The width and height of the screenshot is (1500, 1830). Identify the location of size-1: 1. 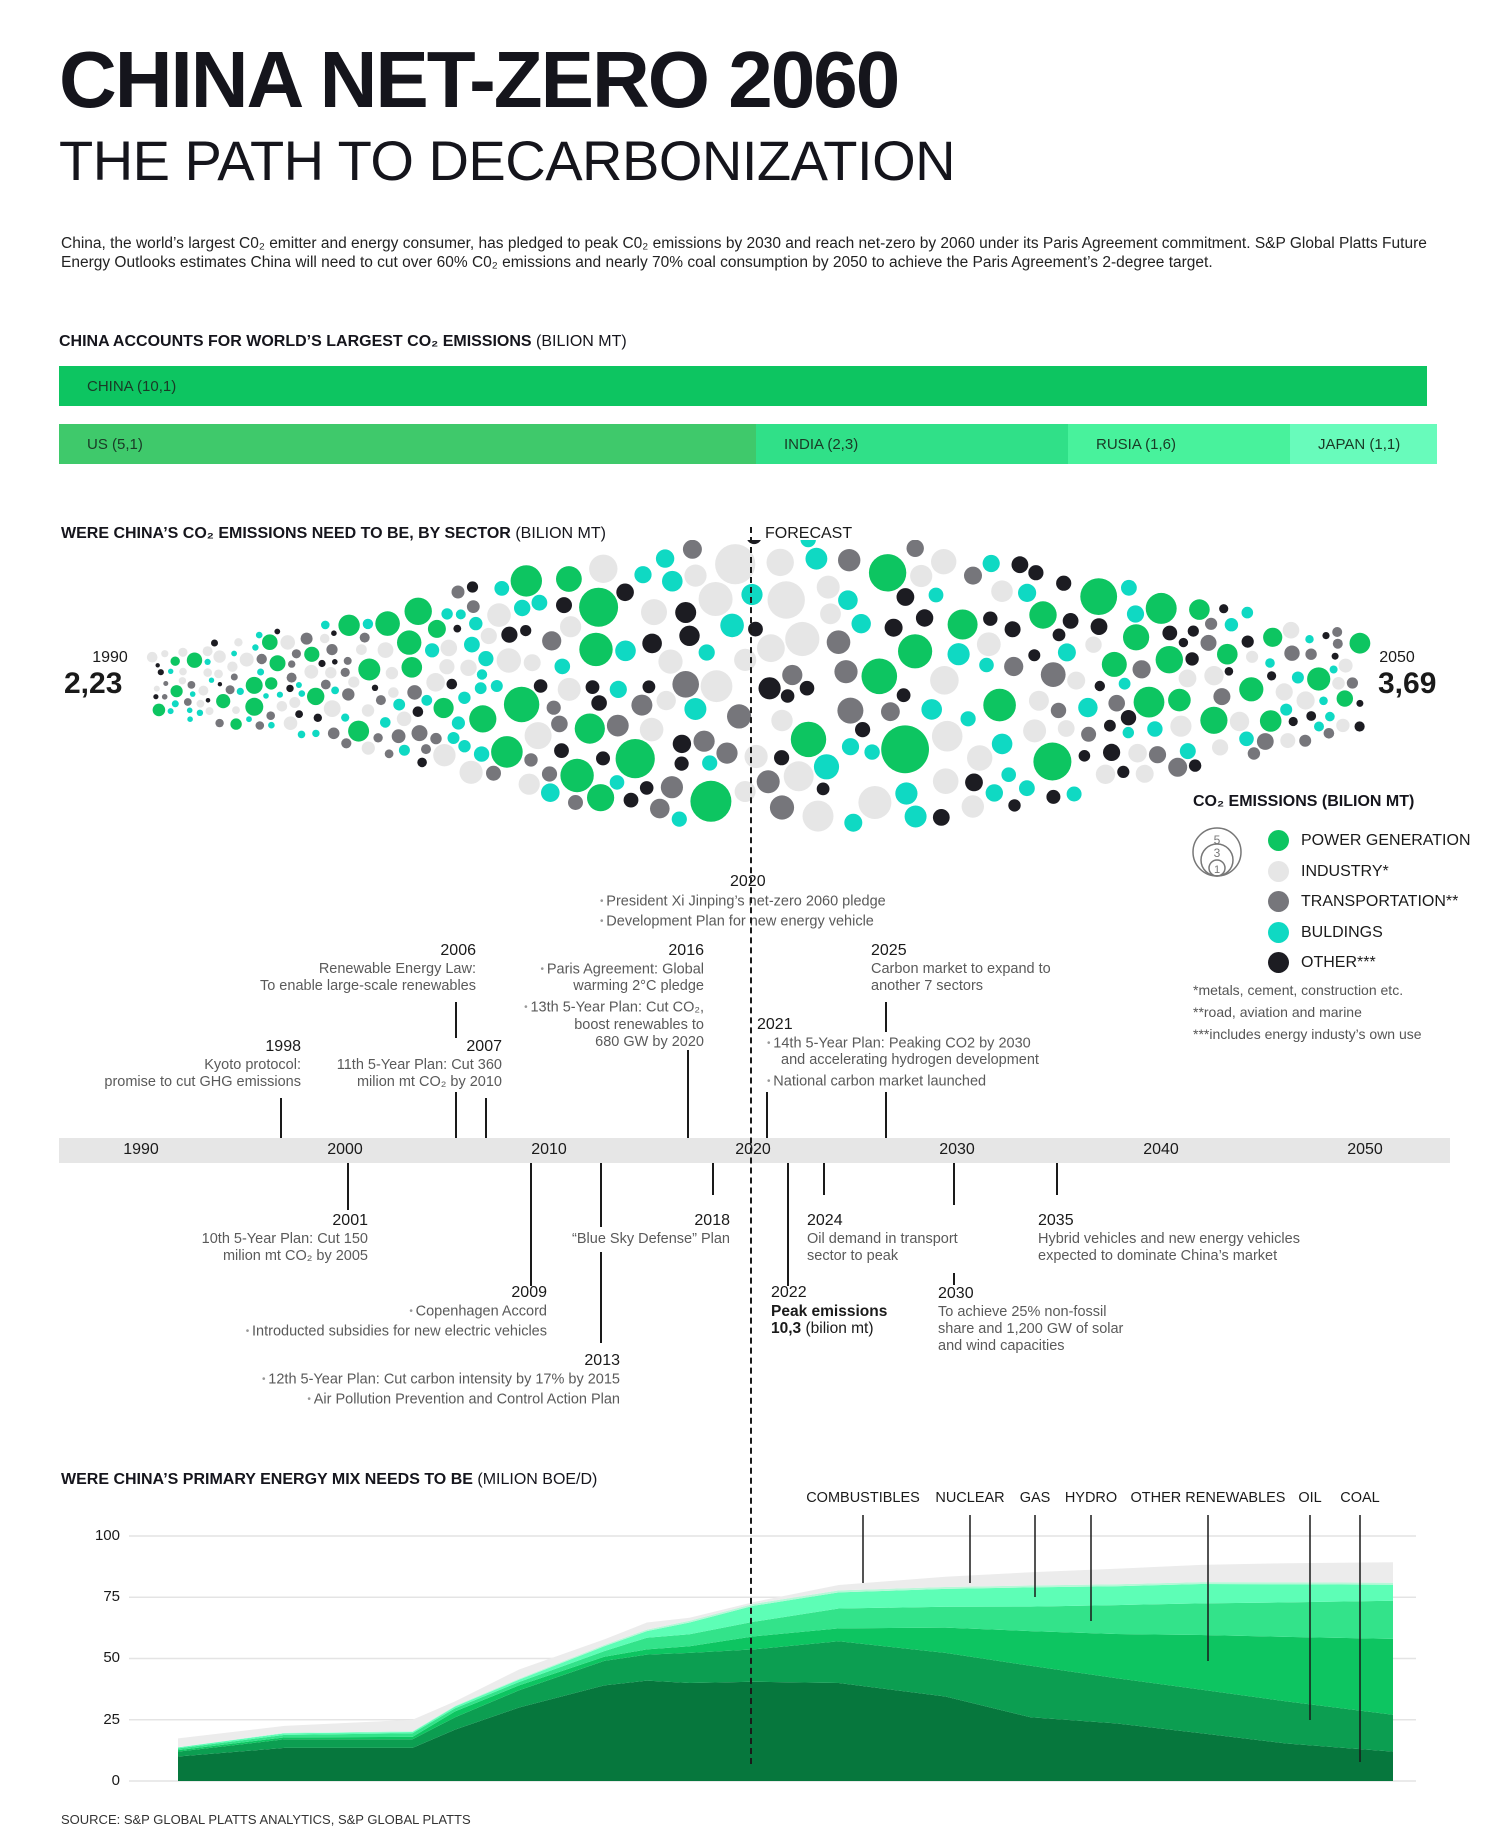
(1217, 870).